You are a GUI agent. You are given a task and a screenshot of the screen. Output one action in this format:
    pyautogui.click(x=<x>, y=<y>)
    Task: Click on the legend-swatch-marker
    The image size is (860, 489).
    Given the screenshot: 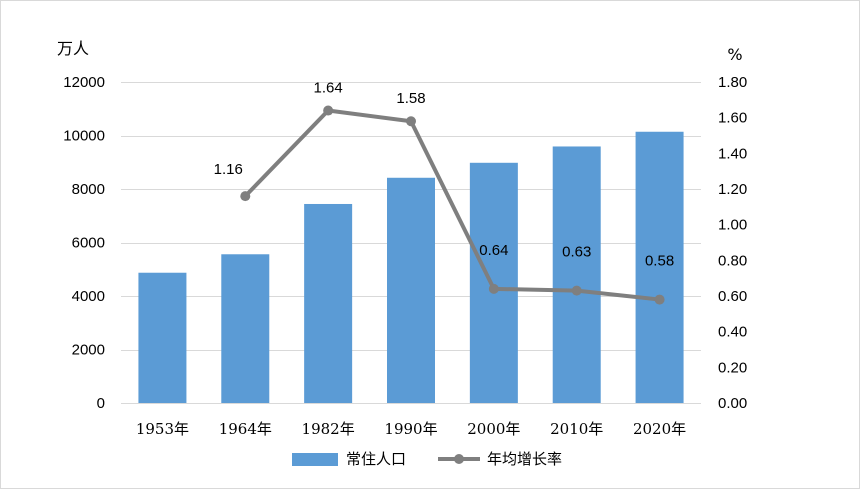 What is the action you would take?
    pyautogui.click(x=459, y=459)
    